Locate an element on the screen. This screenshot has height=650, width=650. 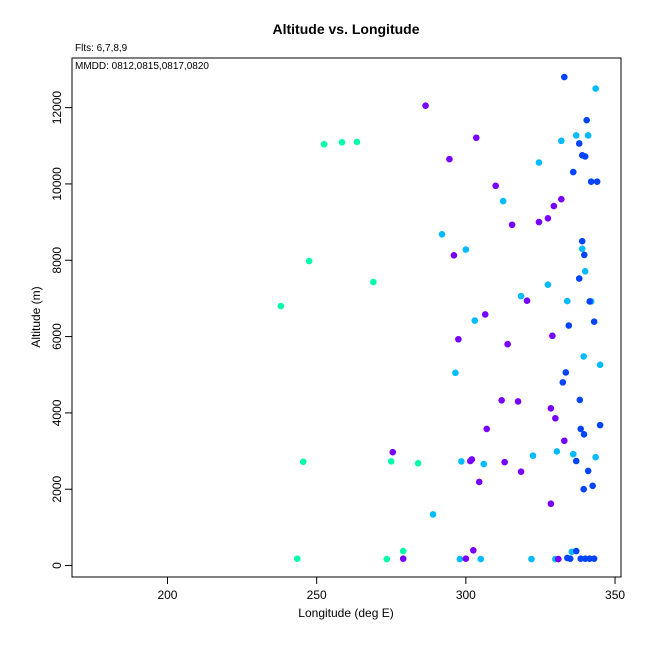
x-tick-label: 350 is located at coordinates (615, 595).